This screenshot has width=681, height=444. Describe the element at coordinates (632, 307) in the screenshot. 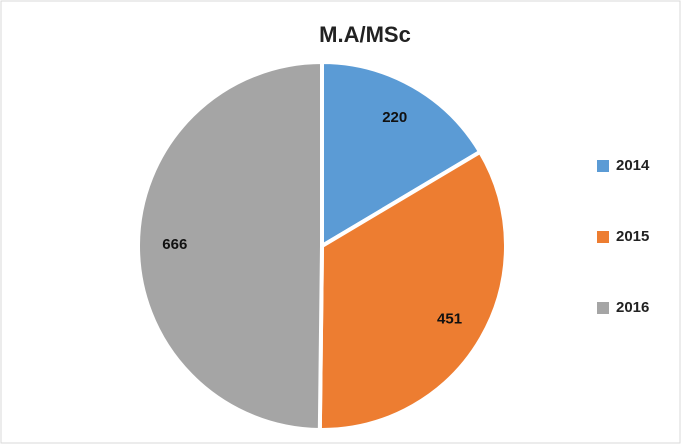

I see `legend-label: 2016` at that location.